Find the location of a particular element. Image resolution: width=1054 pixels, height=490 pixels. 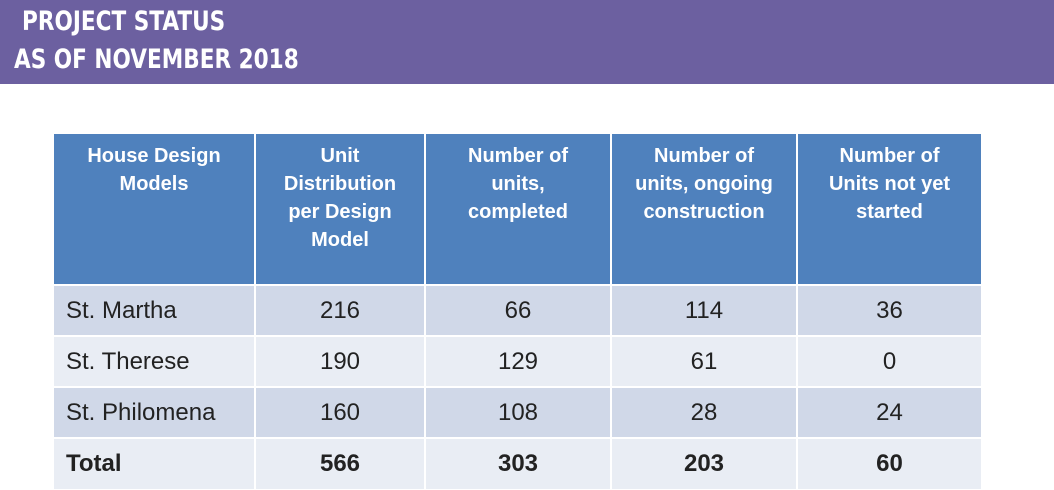

table-cell: 129 is located at coordinates (518, 361).